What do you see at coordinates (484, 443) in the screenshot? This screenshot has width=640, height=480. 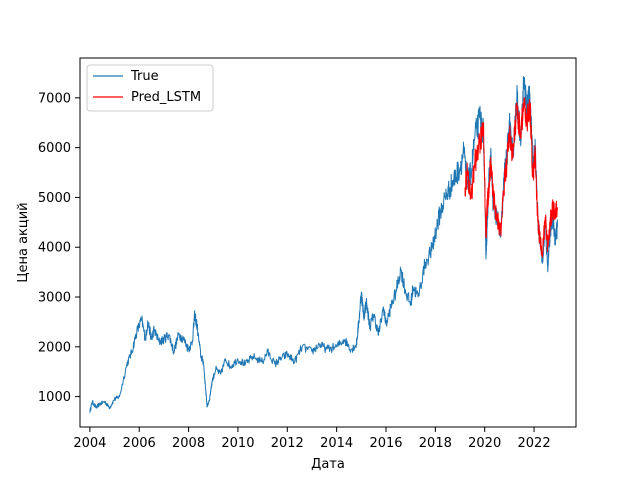 I see `x-tick-label: 2020` at bounding box center [484, 443].